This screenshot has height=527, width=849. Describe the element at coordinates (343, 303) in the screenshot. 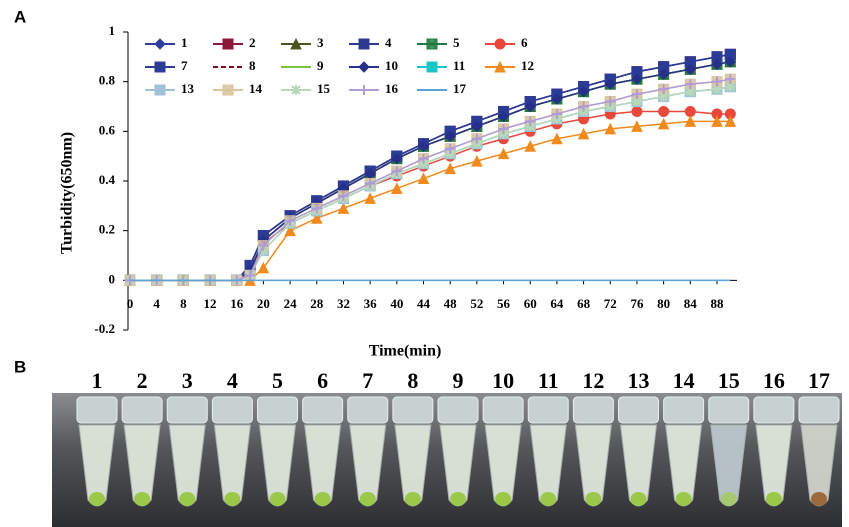

I see `x-tick-label: 32` at that location.